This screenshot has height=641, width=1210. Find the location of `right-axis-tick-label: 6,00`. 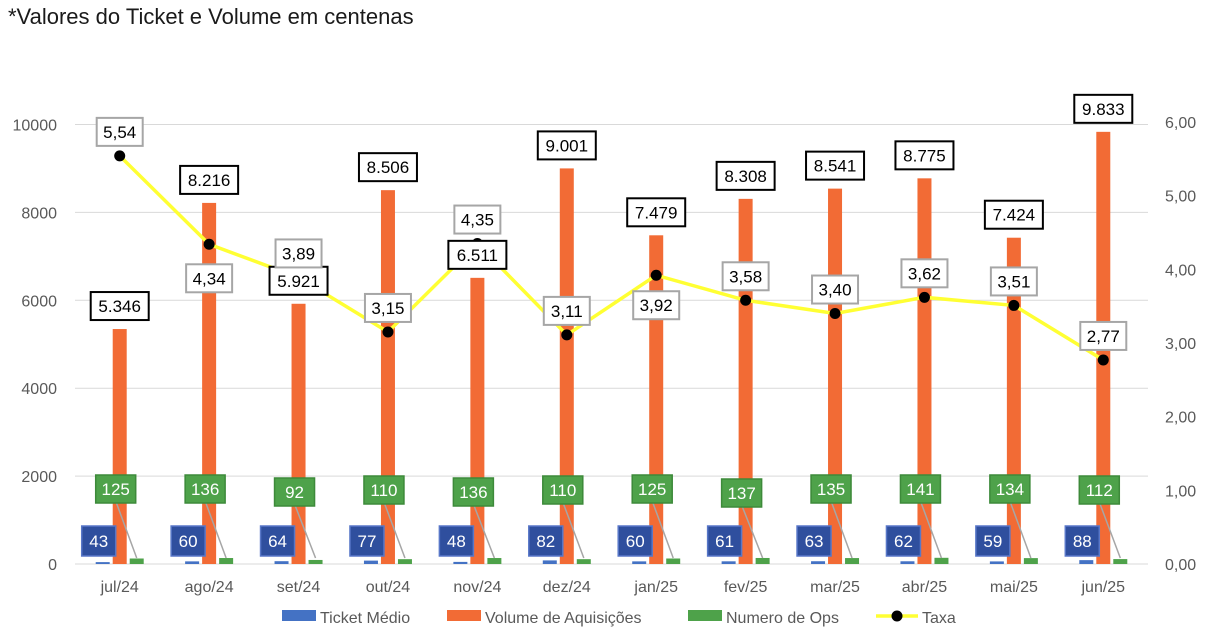

right-axis-tick-label: 6,00 is located at coordinates (1180, 123).